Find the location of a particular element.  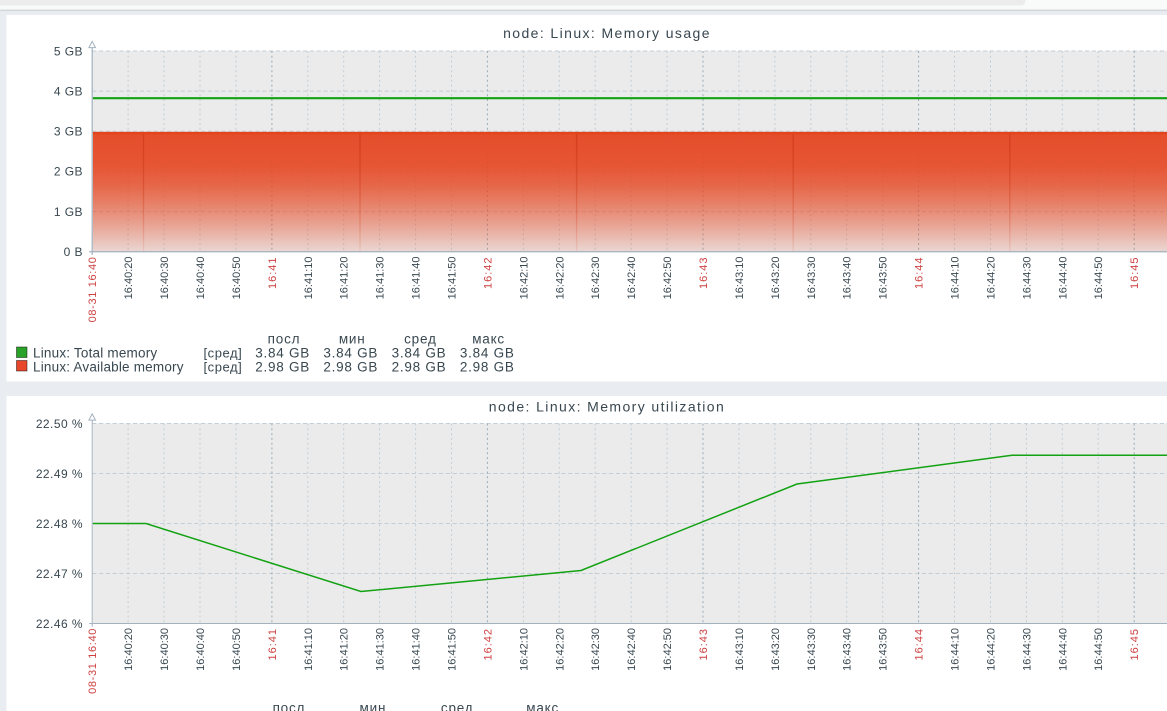

svg-text: 22.48 % is located at coordinates (59, 524).